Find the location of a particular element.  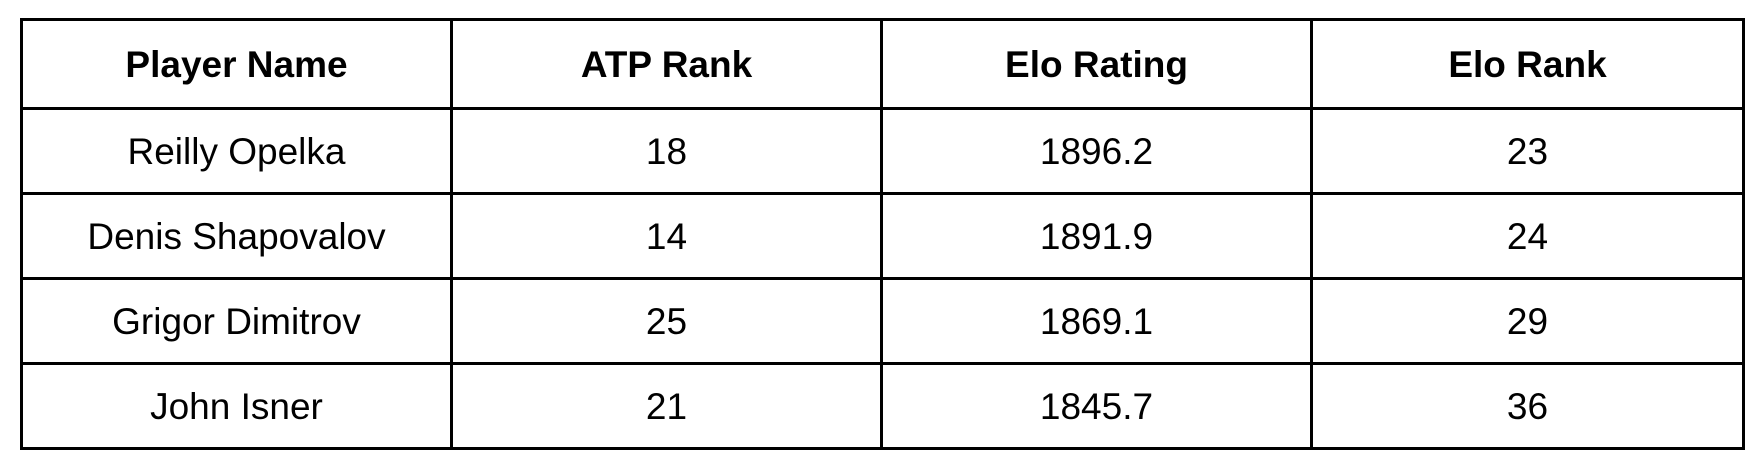

cell-elo-rating: 1896.2 is located at coordinates (1096, 151).